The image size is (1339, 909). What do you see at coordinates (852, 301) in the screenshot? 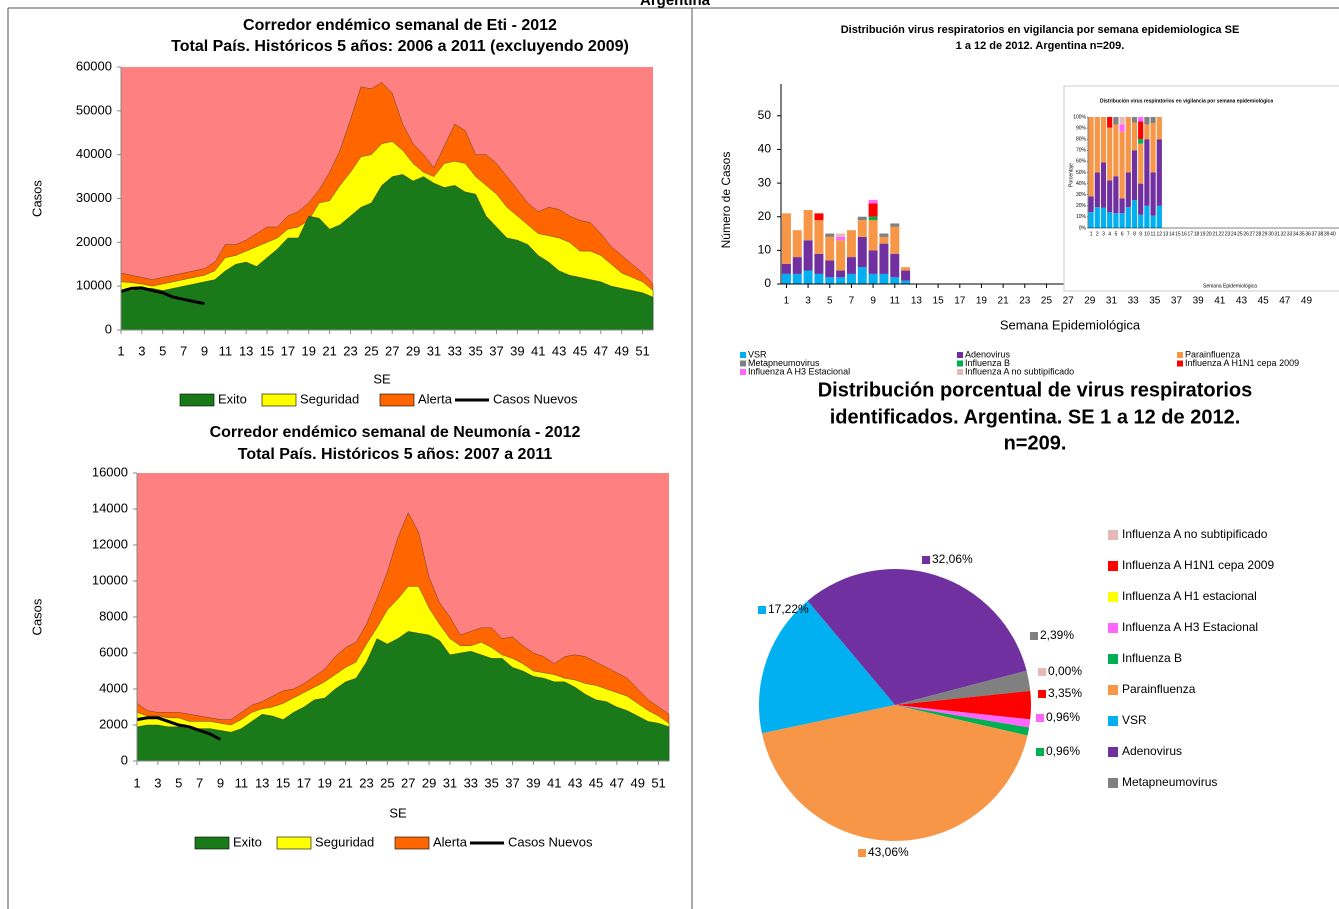
I see `x-tick-label: 7` at bounding box center [852, 301].